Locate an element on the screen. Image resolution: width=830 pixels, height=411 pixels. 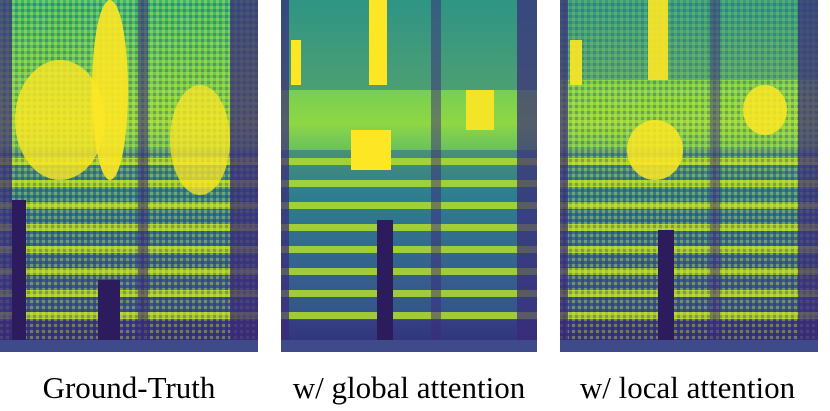
caption: w/ local attention is located at coordinates (687, 387).